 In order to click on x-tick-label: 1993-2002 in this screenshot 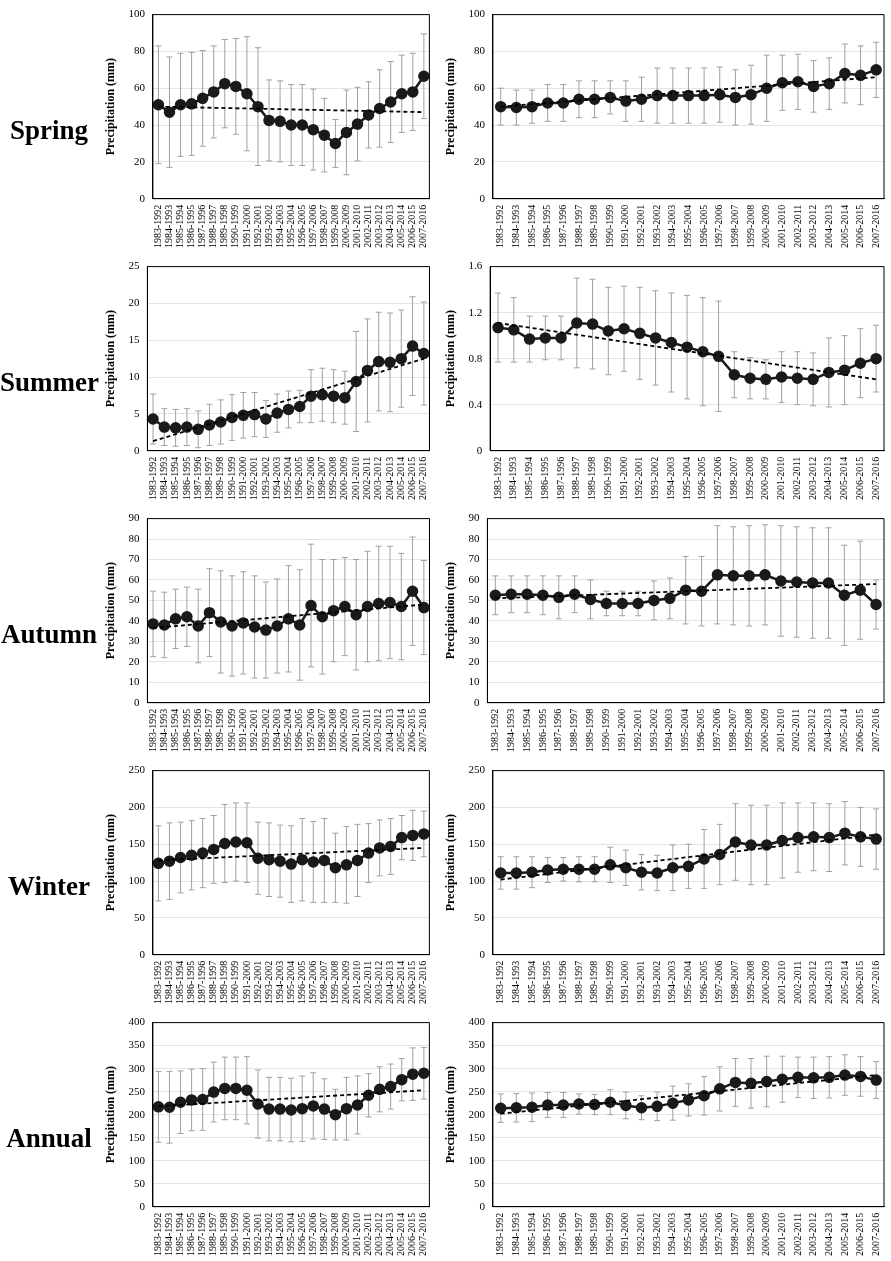, I will do `click(265, 730)`.